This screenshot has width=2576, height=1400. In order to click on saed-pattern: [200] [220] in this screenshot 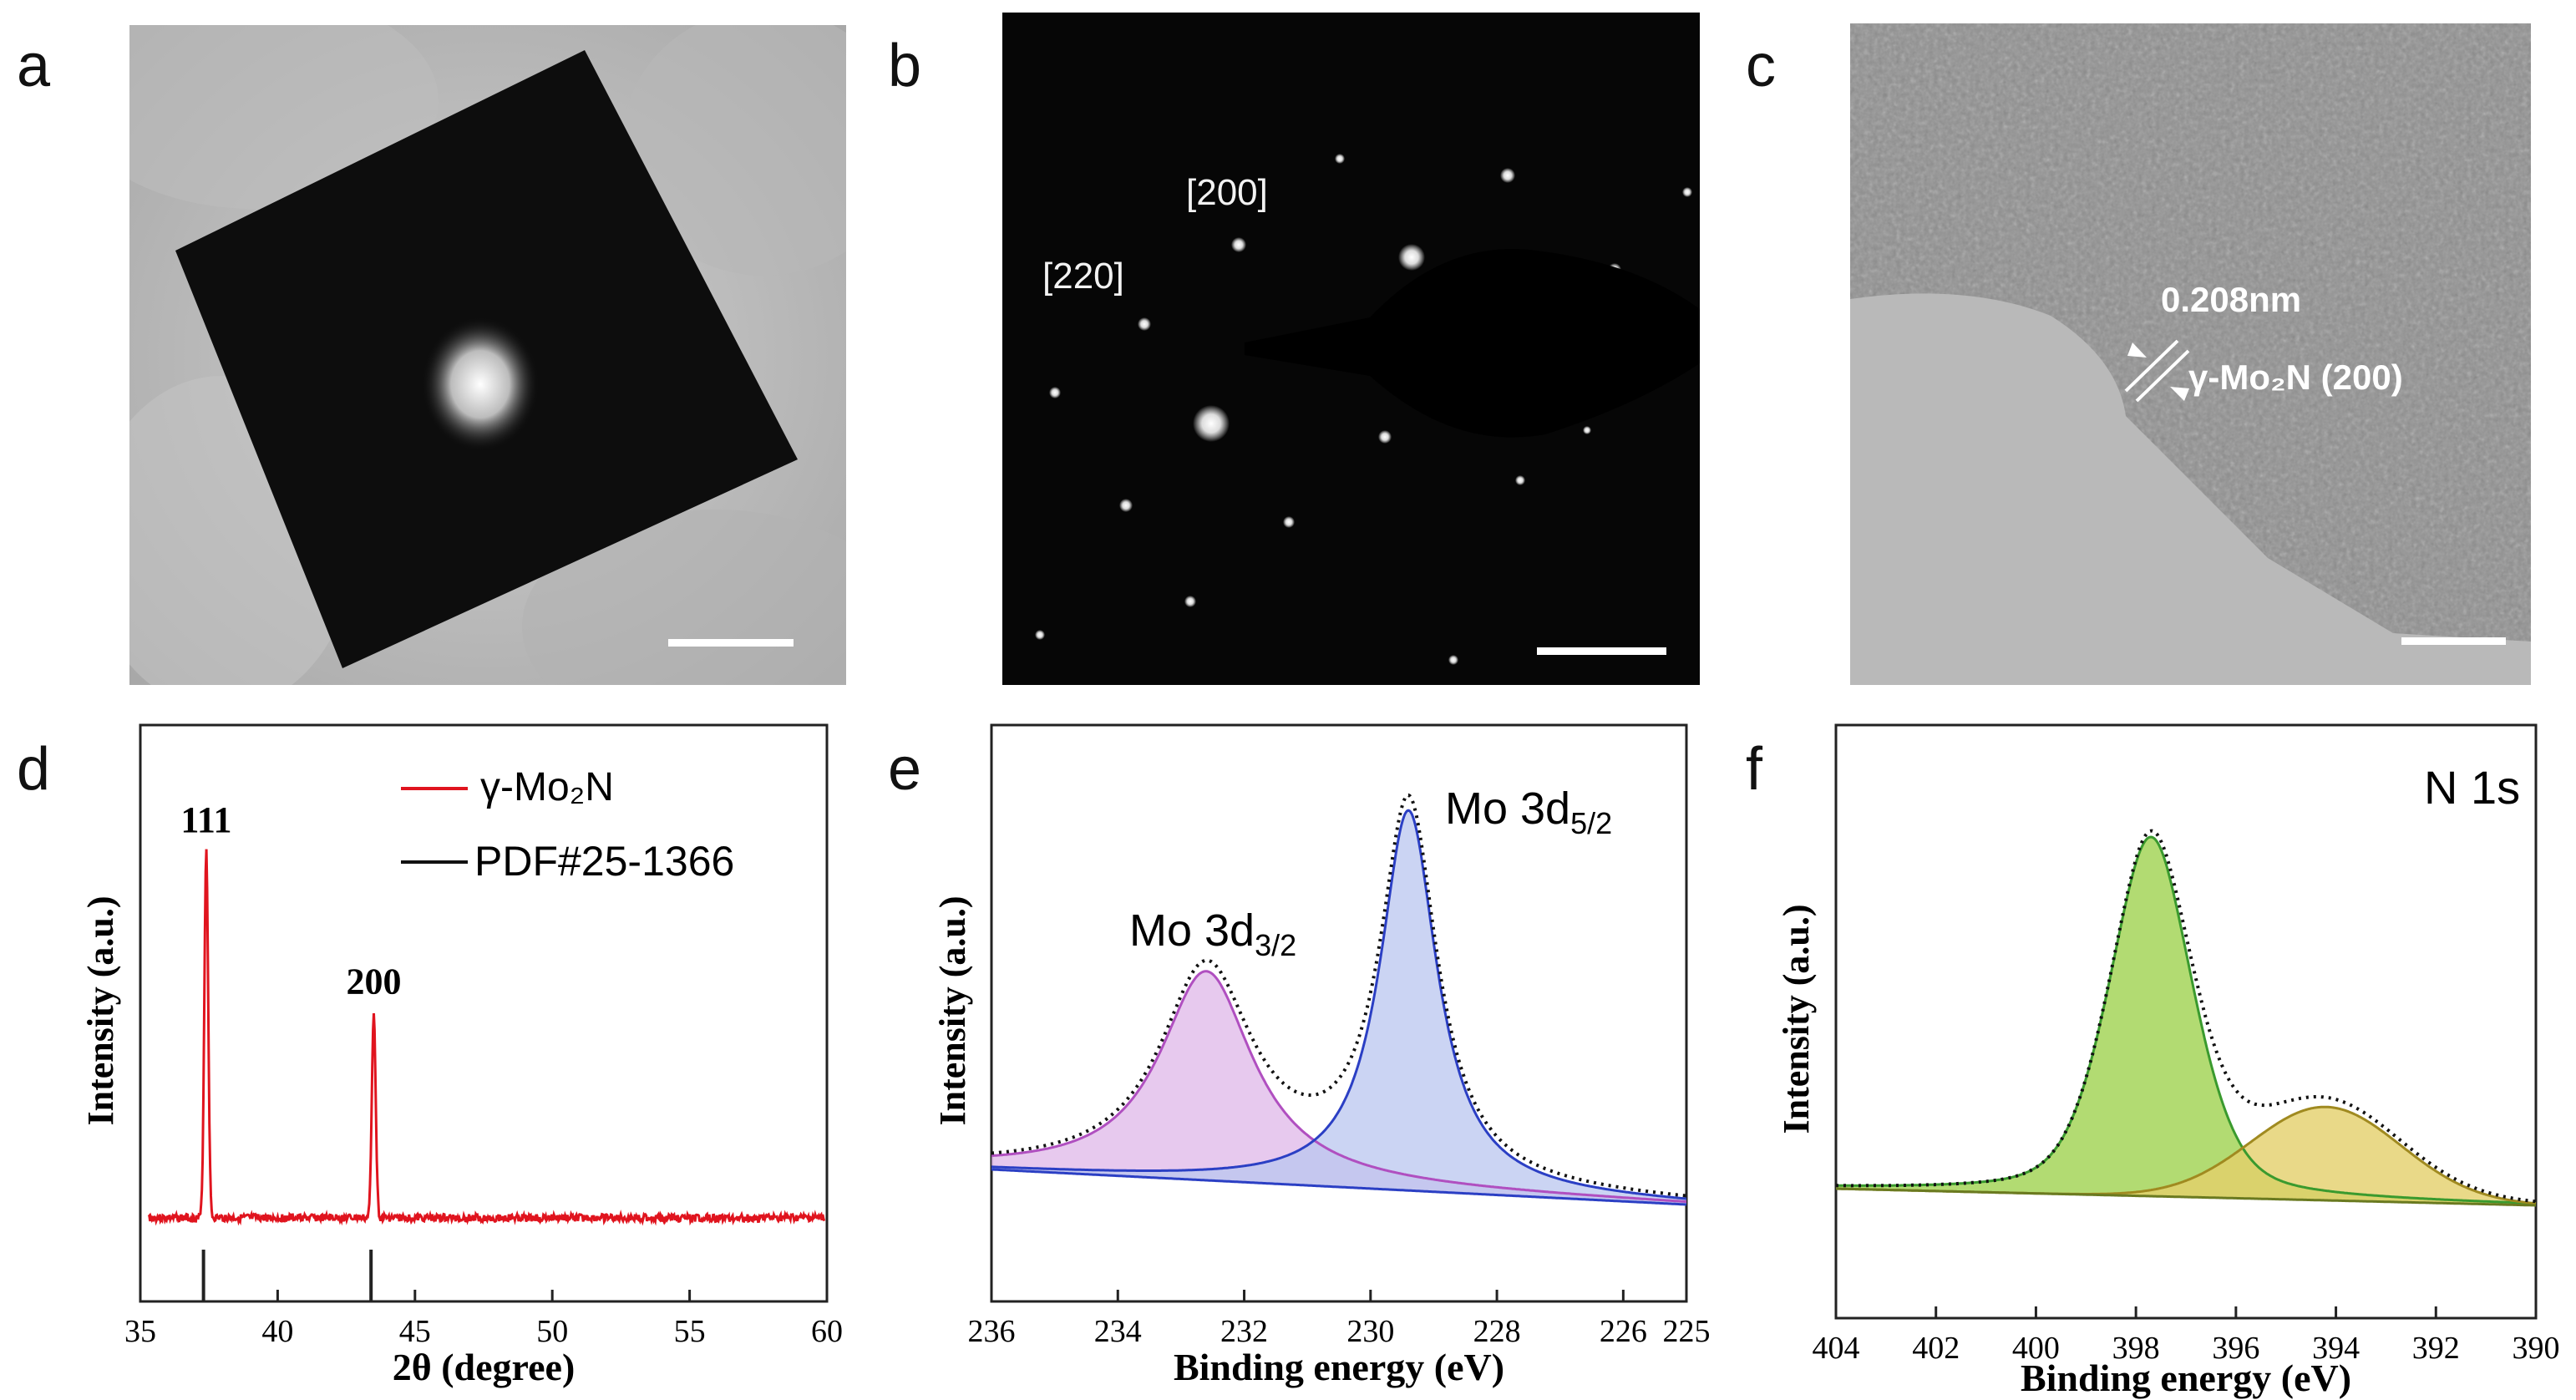, I will do `click(1351, 349)`.